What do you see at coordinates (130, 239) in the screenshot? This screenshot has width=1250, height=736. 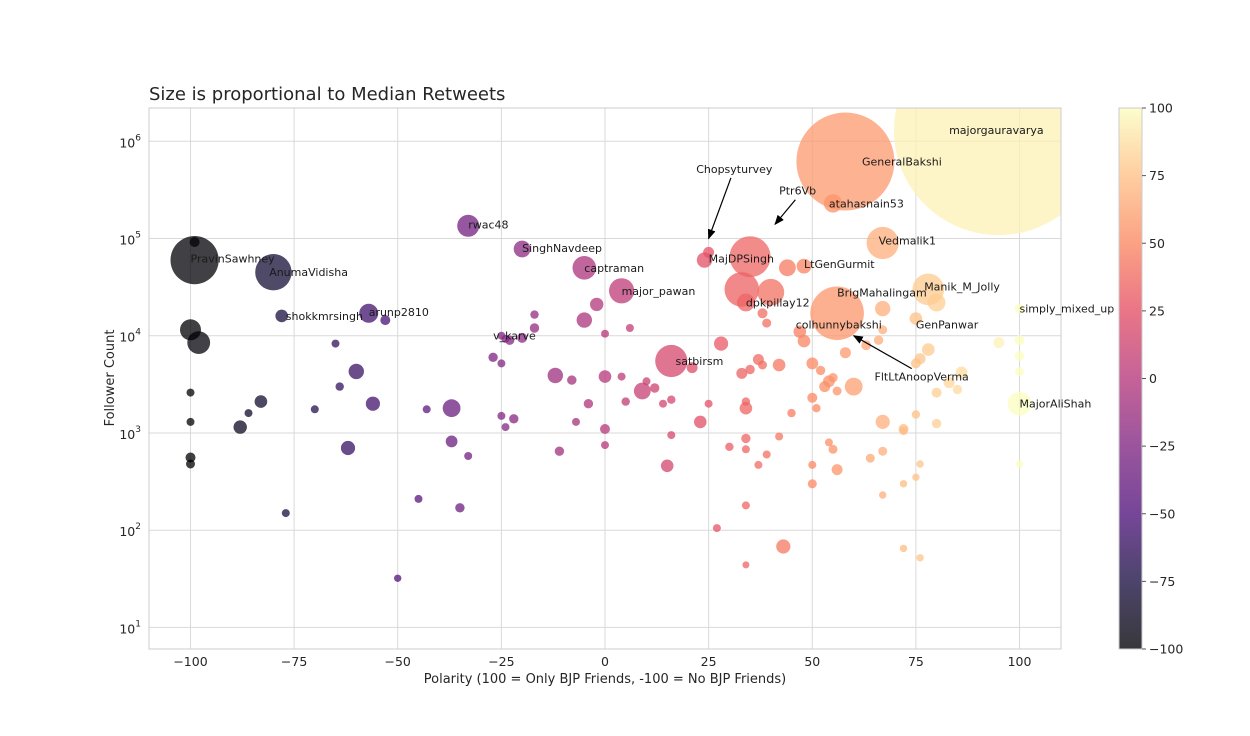 I see `y-tick-label: 10⁵` at bounding box center [130, 239].